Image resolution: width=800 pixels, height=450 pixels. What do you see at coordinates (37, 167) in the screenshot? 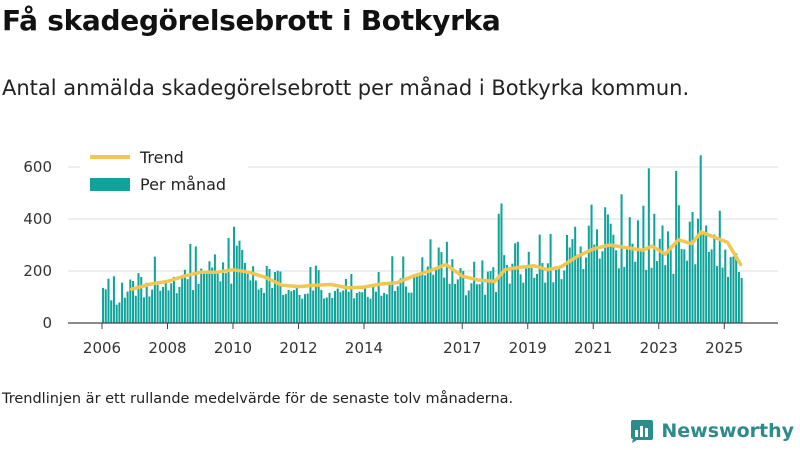
I see `y-tick-label: 600` at bounding box center [37, 167].